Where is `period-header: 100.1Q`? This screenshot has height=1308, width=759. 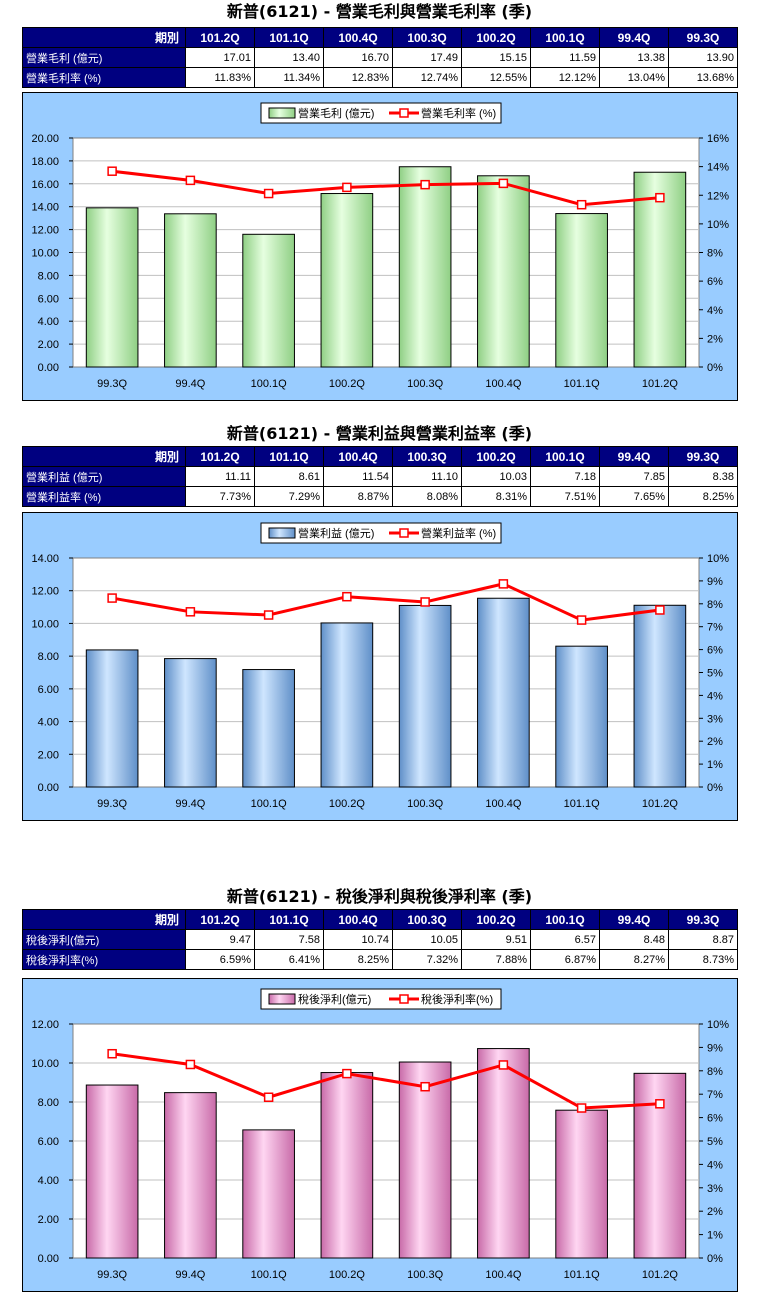 period-header: 100.1Q is located at coordinates (565, 456).